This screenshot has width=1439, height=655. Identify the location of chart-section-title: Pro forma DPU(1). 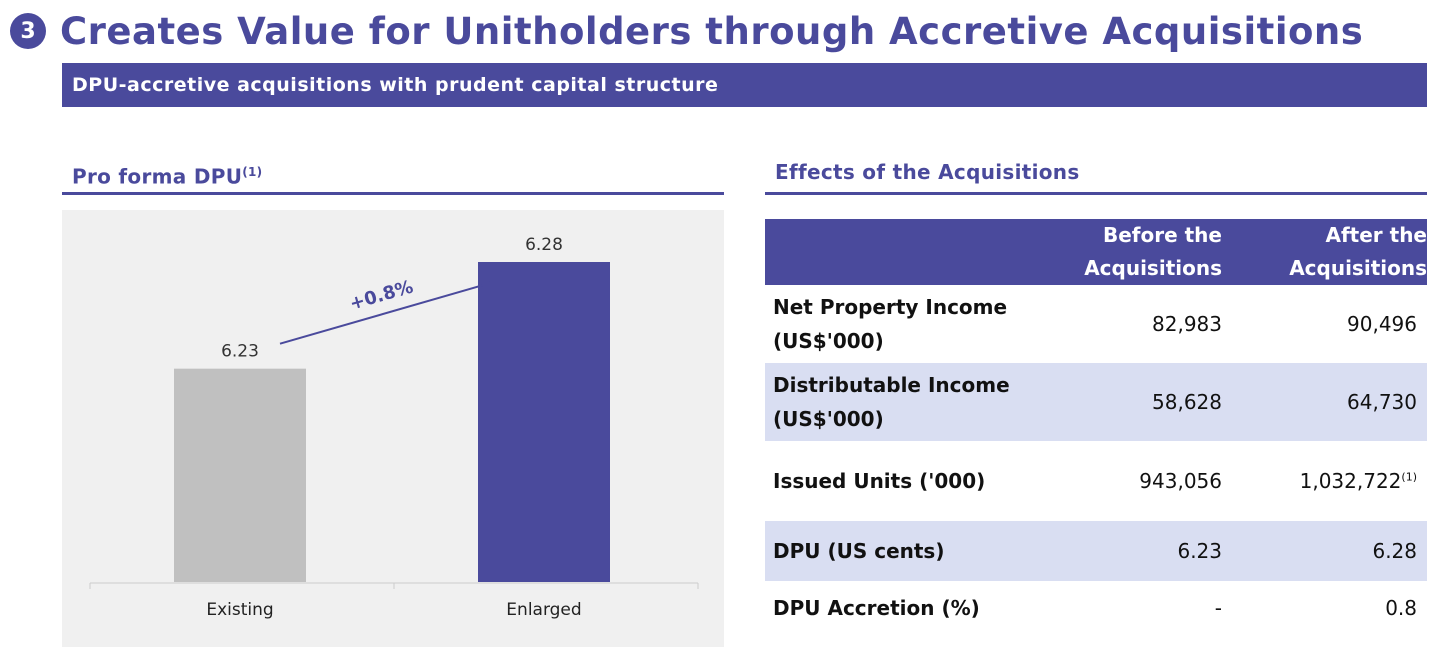
(393, 173).